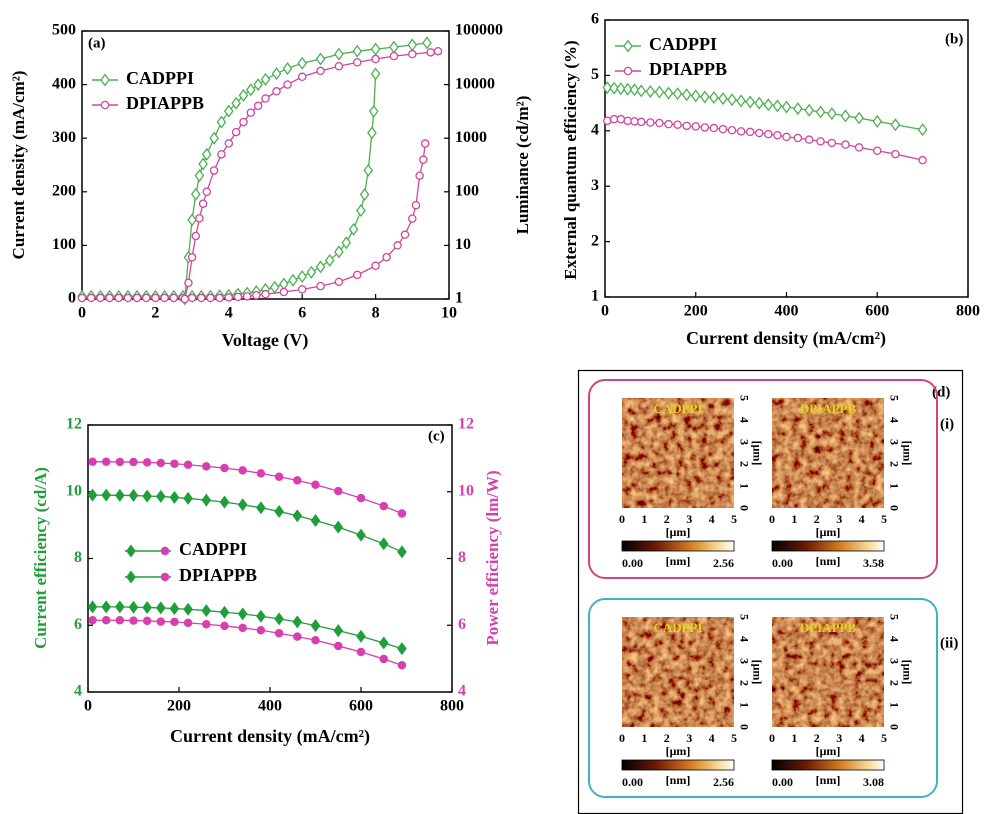 The image size is (990, 814). Describe the element at coordinates (64, 190) in the screenshot. I see `y-tick-label: 200` at that location.